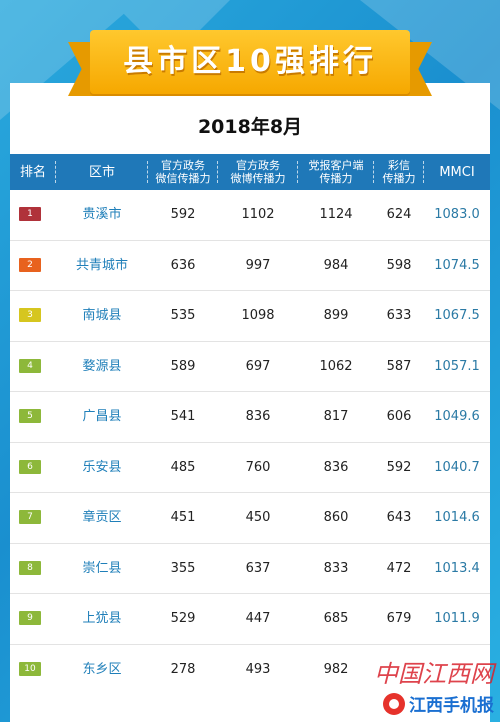 The image size is (500, 722). I want to click on column-header-app: 党报客户端 传播力, so click(336, 172).